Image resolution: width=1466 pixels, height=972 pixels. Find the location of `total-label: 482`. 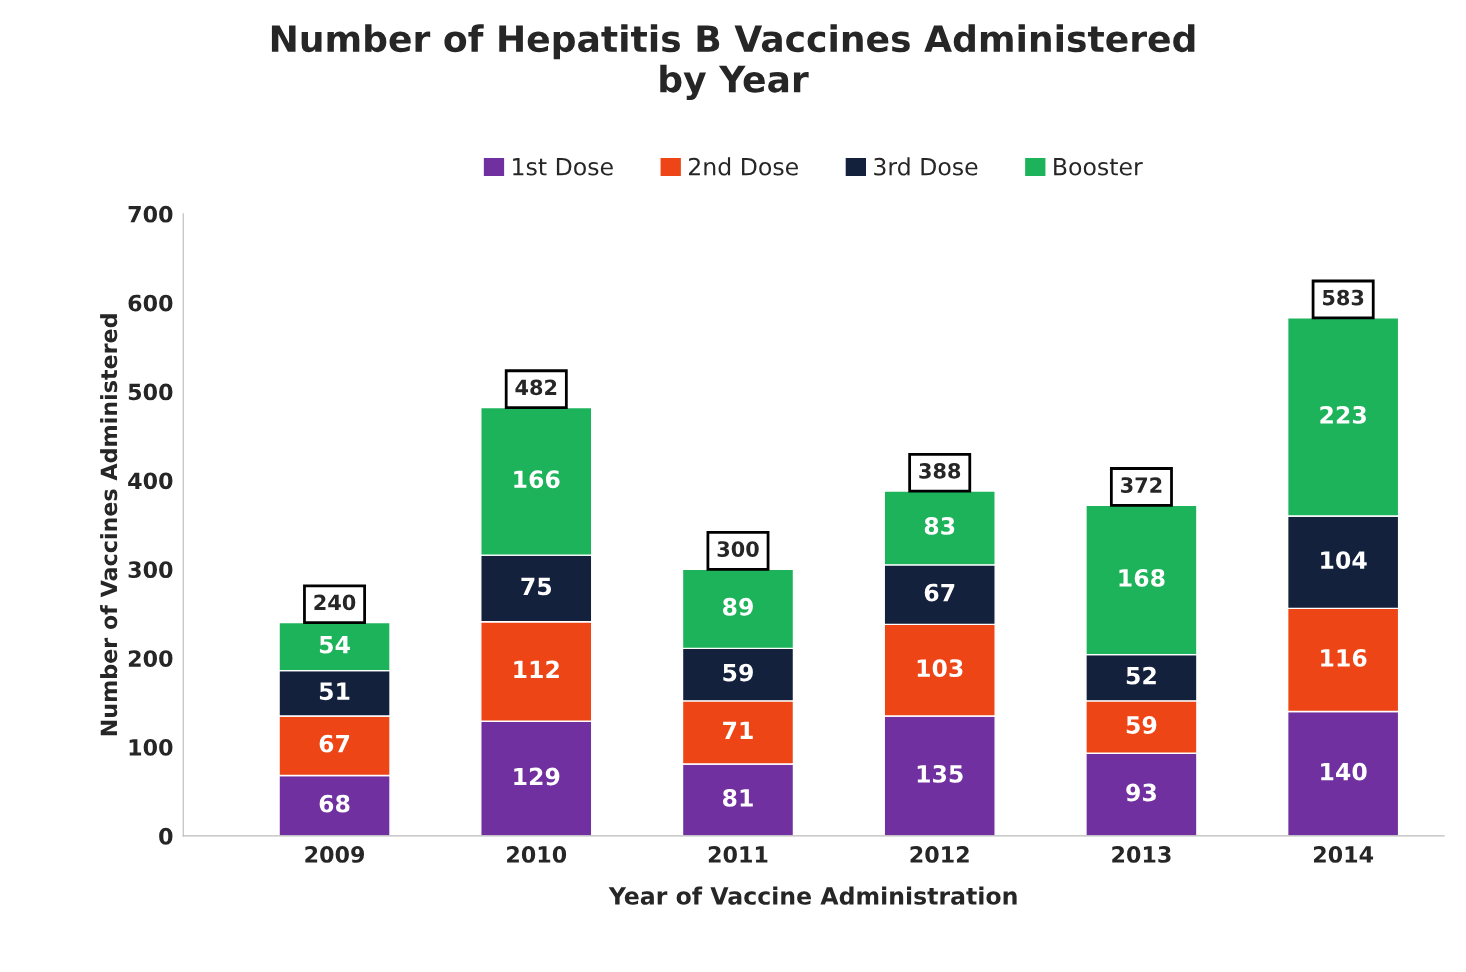

total-label: 482 is located at coordinates (536, 387).